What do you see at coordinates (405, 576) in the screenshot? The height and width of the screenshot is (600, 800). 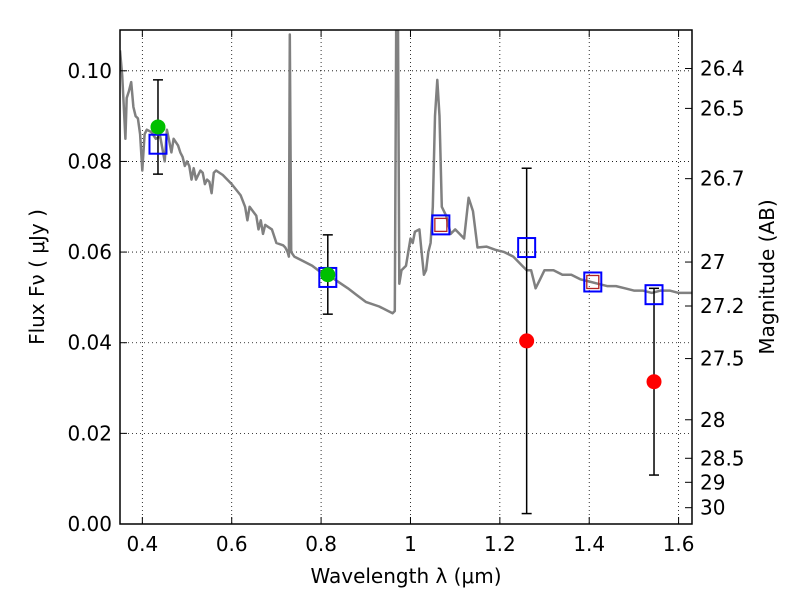 I see `x-axis-label: Wavelength λ (μm)` at bounding box center [405, 576].